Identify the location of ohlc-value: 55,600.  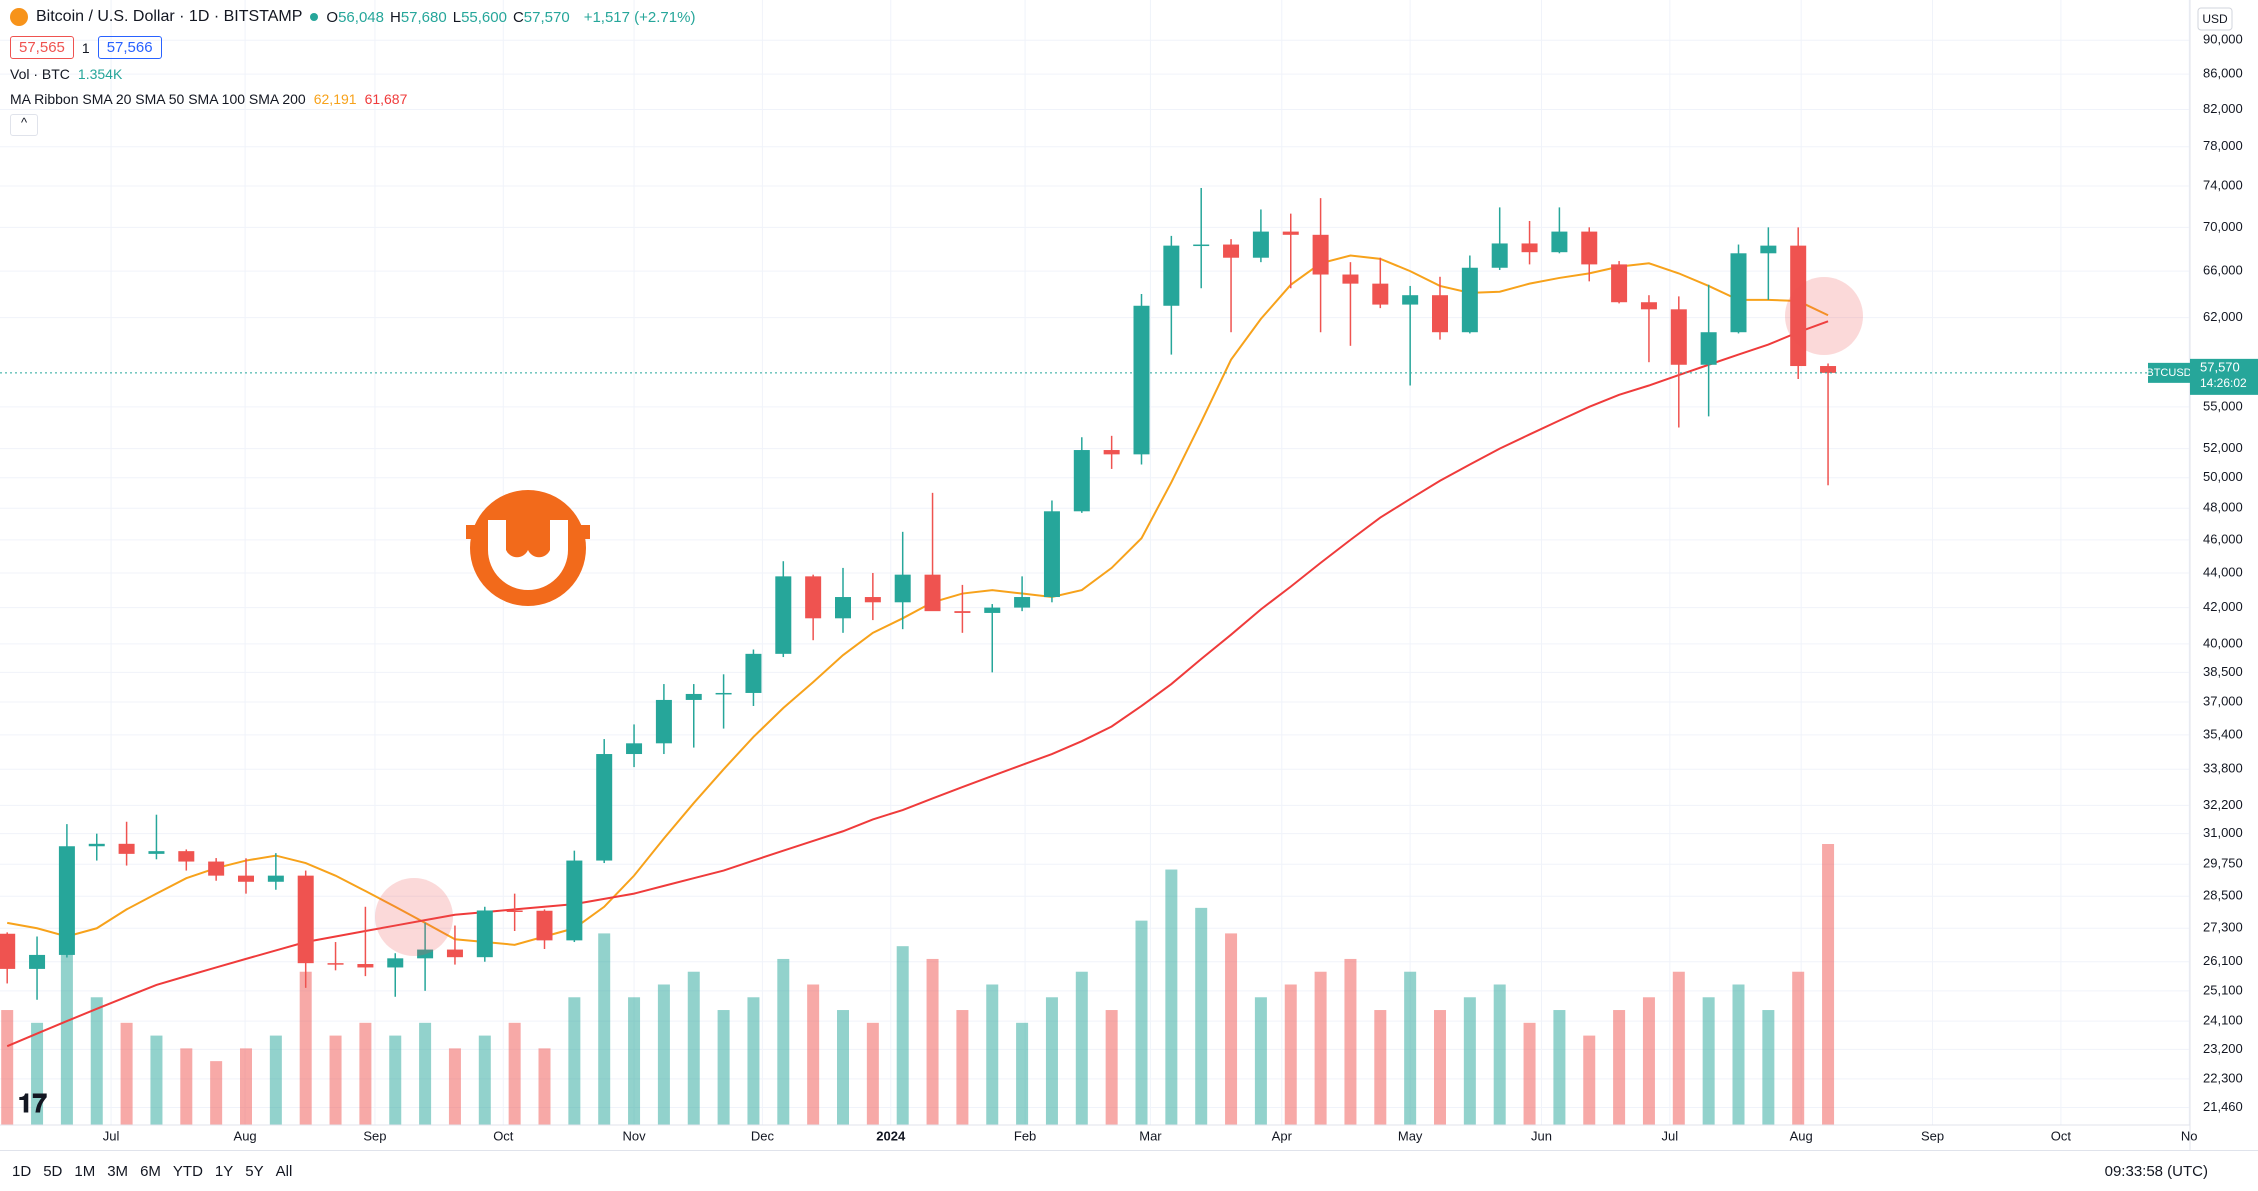
(484, 17).